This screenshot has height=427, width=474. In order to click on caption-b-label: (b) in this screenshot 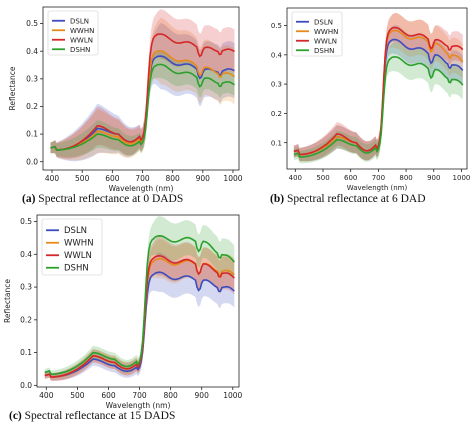, I will do `click(277, 199)`.